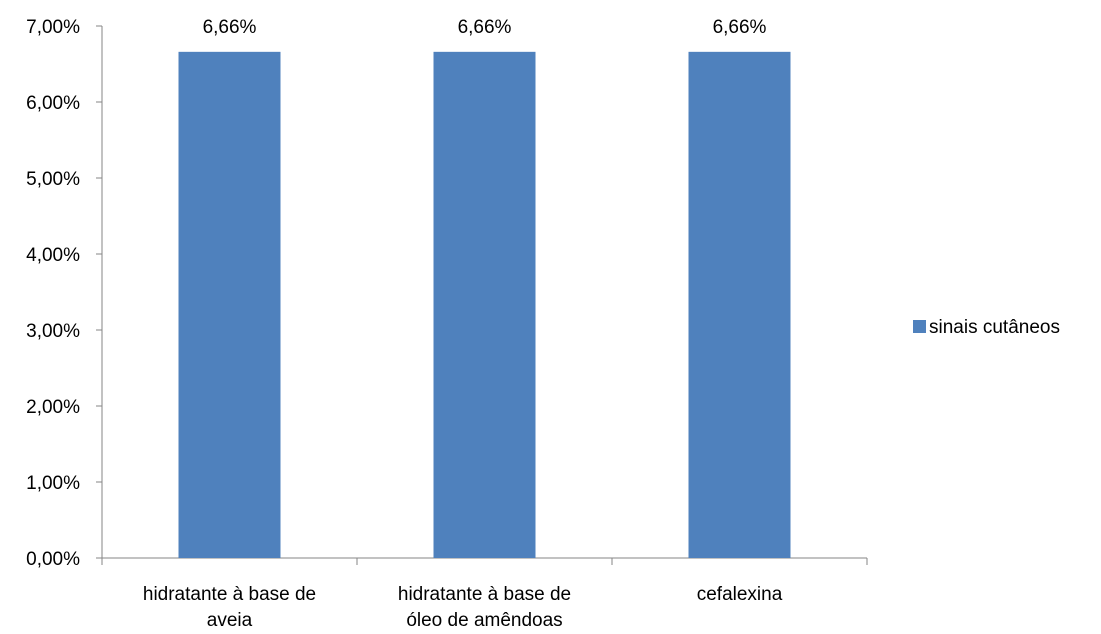 This screenshot has width=1101, height=634. Describe the element at coordinates (53, 103) in the screenshot. I see `y-tick-label: 6,00%` at that location.